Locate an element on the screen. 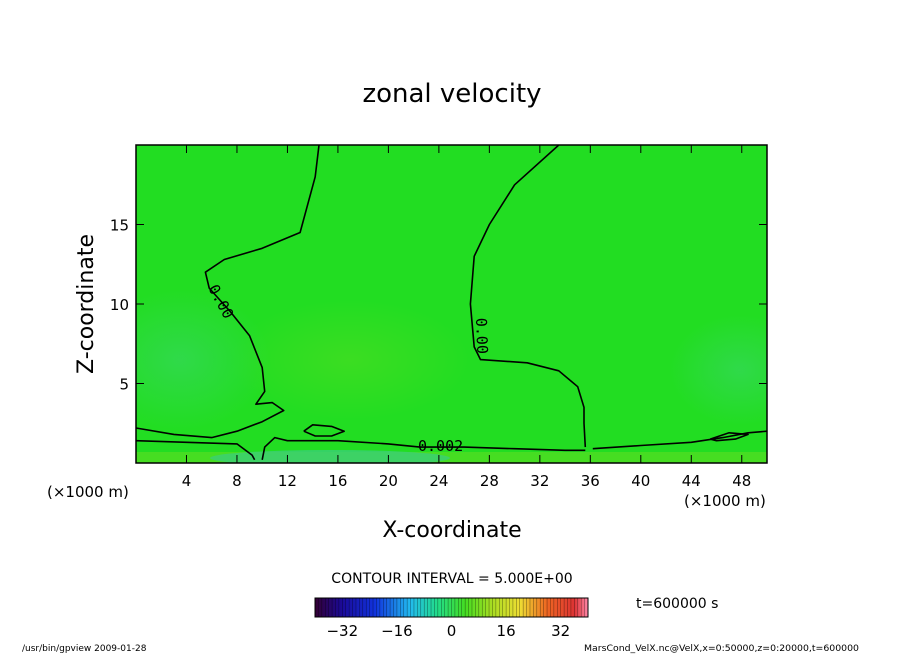 The image size is (904, 654). field-shade-center is located at coordinates (350, 360).